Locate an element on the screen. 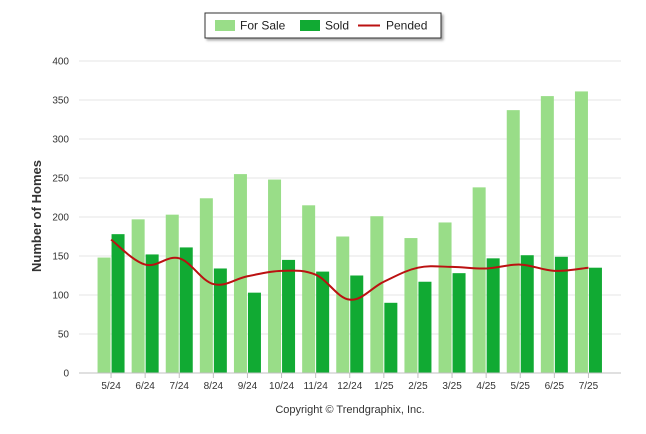  y-tick-label: 200 is located at coordinates (60, 218).